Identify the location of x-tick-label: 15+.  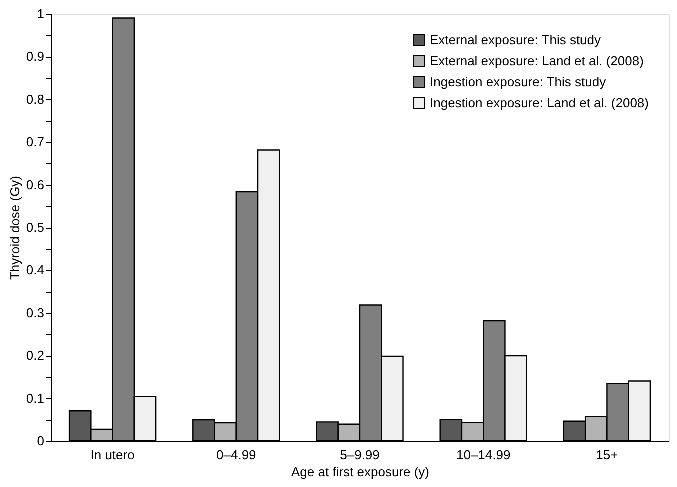
(607, 455).